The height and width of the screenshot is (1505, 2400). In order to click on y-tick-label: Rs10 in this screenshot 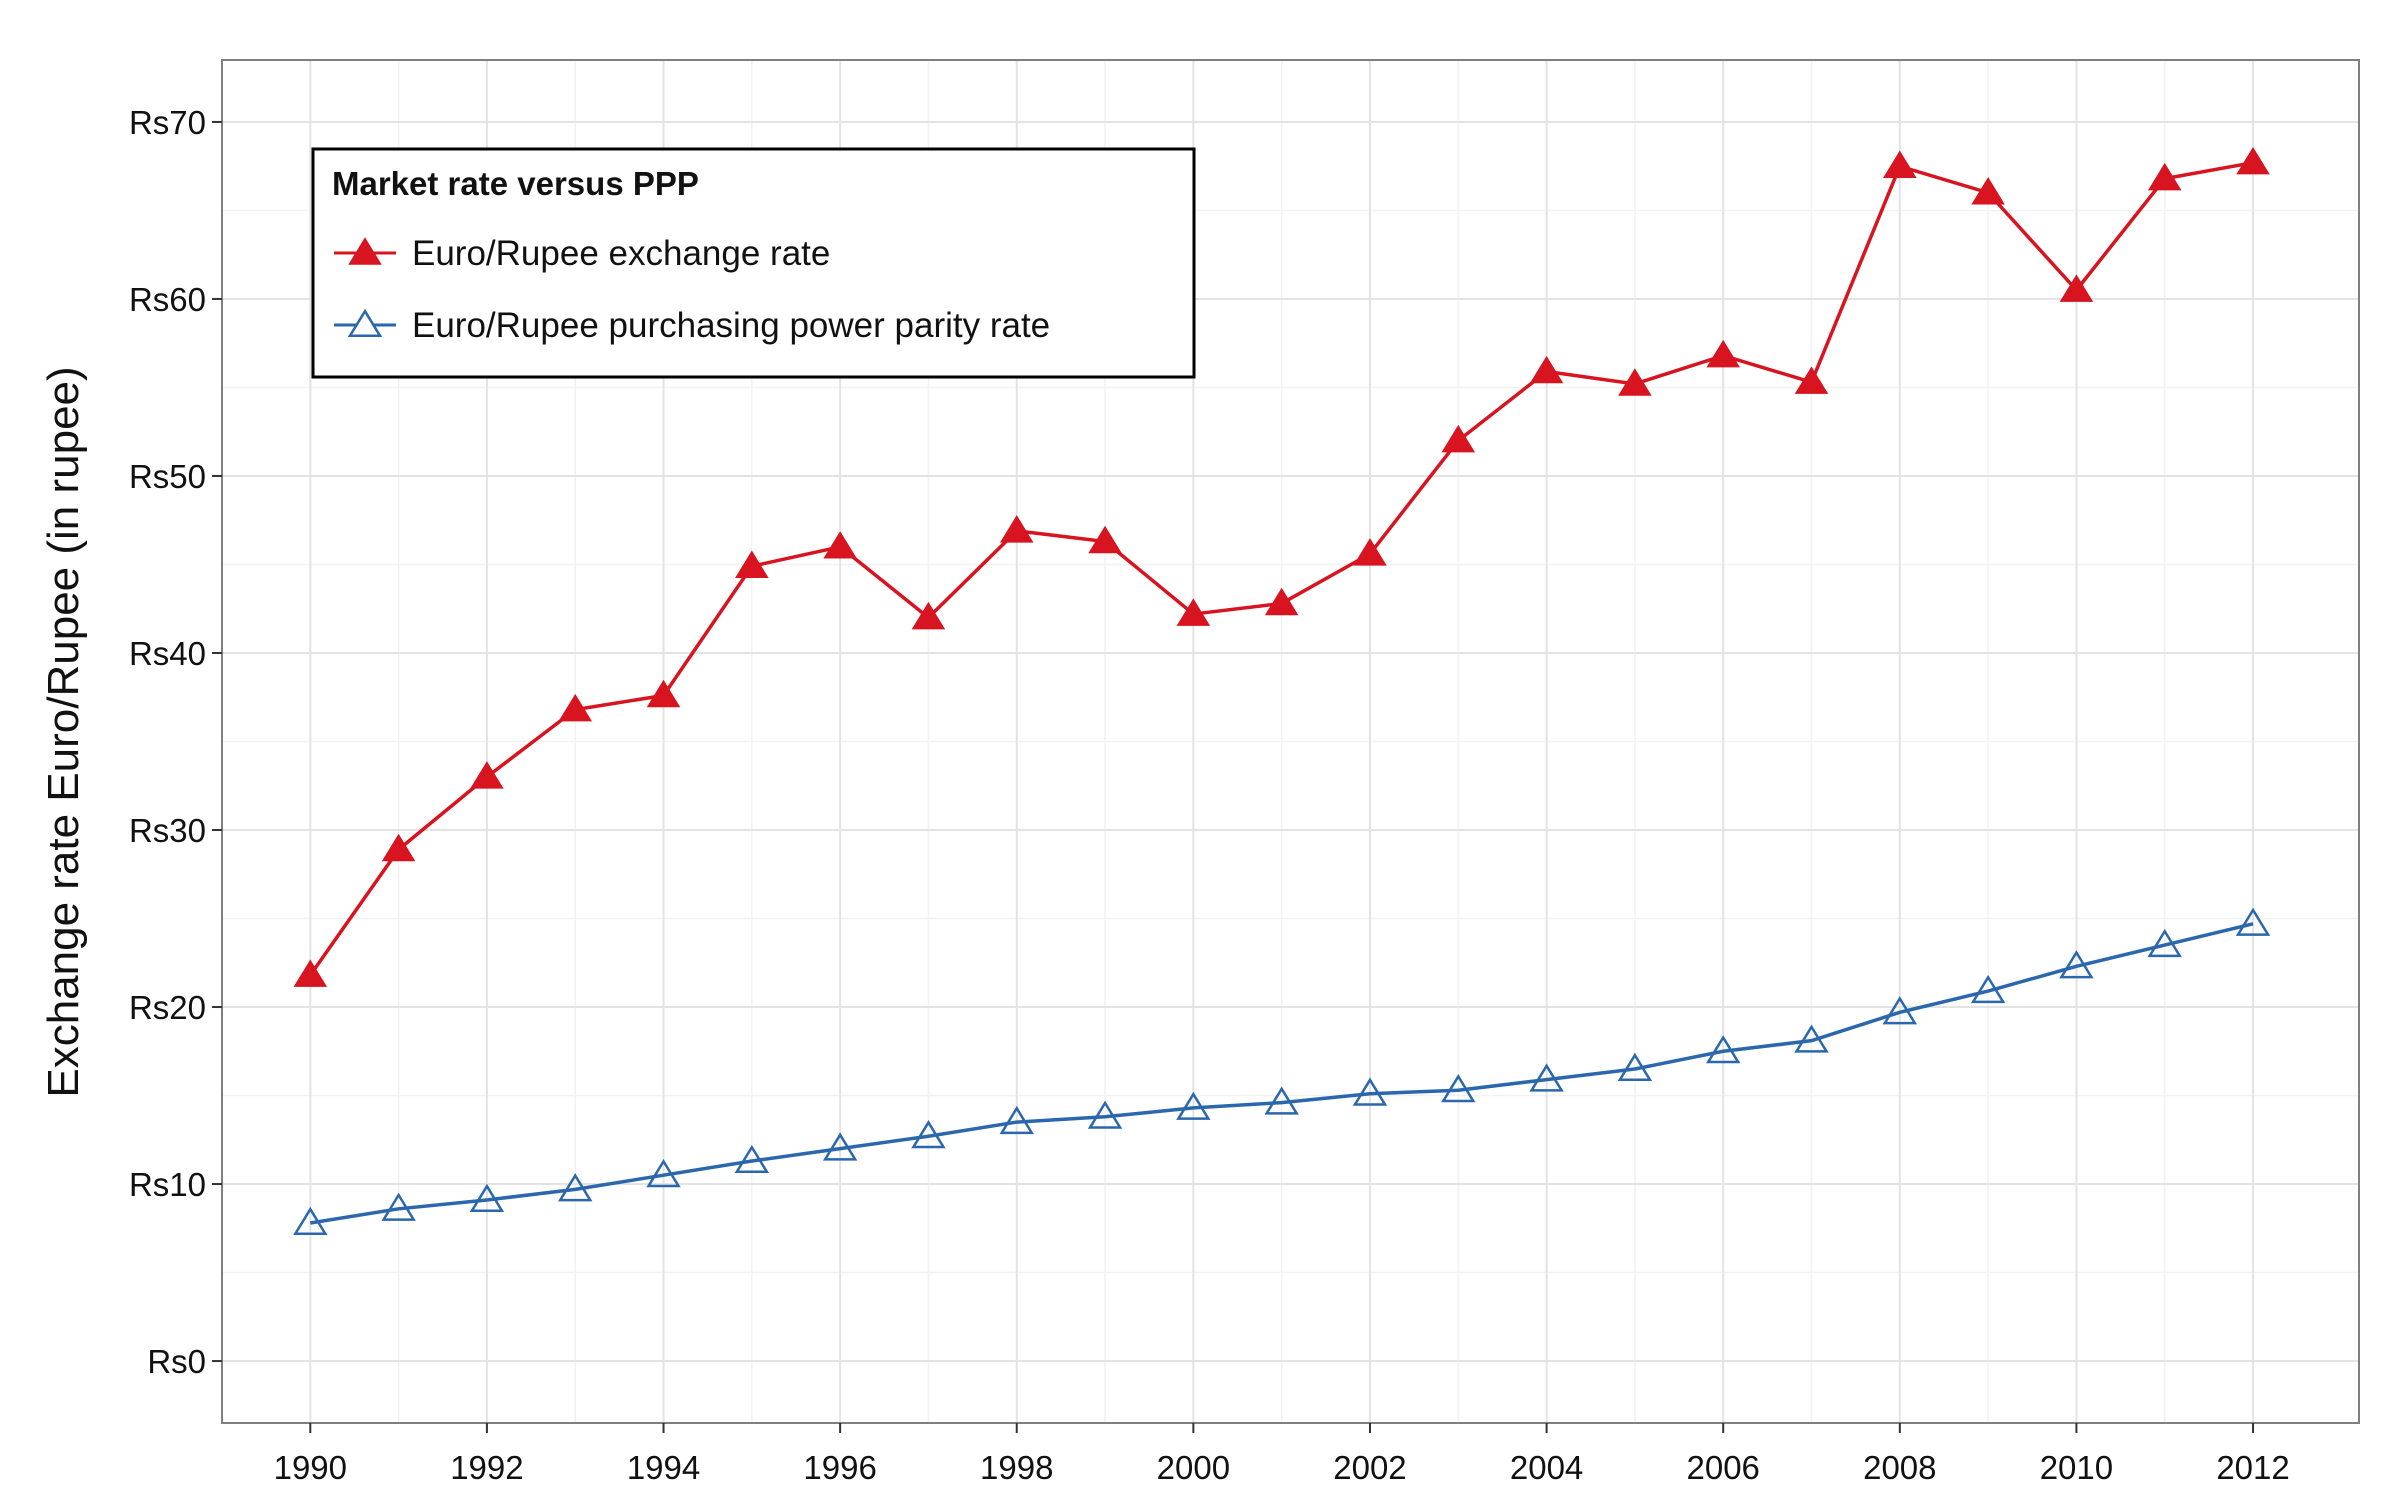, I will do `click(167, 1184)`.